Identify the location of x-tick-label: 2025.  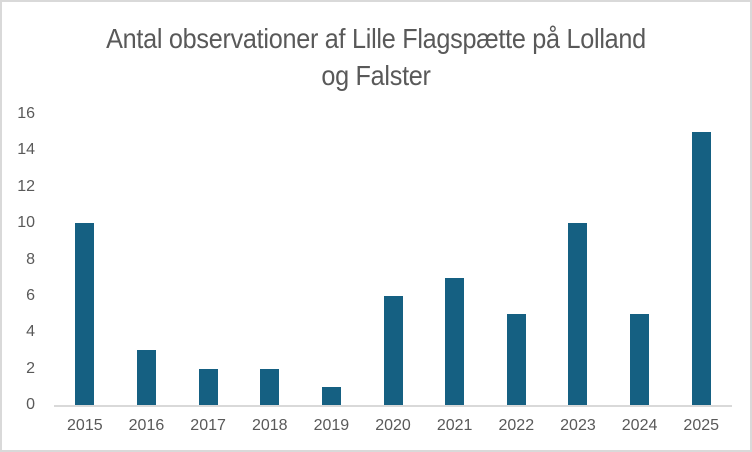
(701, 425).